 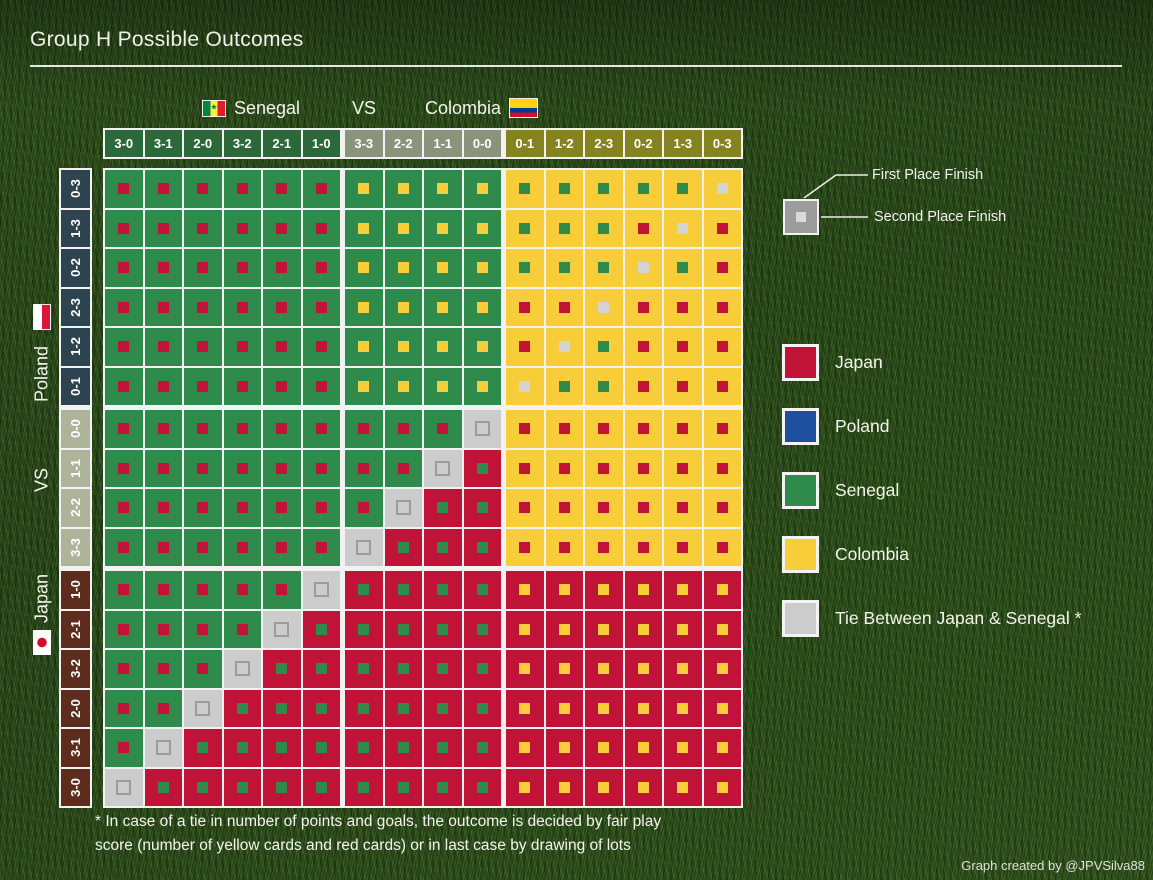 What do you see at coordinates (872, 554) in the screenshot?
I see `legend-label: Colombia` at bounding box center [872, 554].